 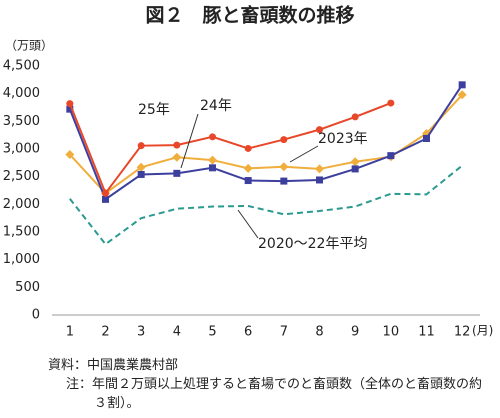 What do you see at coordinates (21, 66) in the screenshot?
I see `y-tick-label: 4,500` at bounding box center [21, 66].